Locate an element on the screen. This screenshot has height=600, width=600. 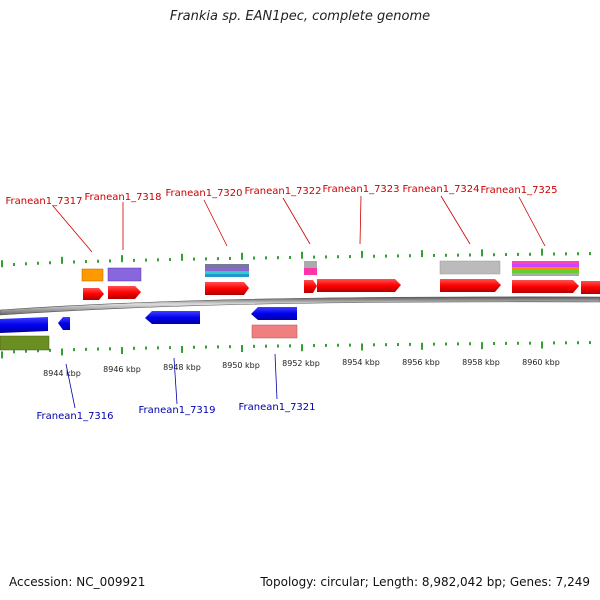
scale-label: 8948 kbp is located at coordinates (182, 367).